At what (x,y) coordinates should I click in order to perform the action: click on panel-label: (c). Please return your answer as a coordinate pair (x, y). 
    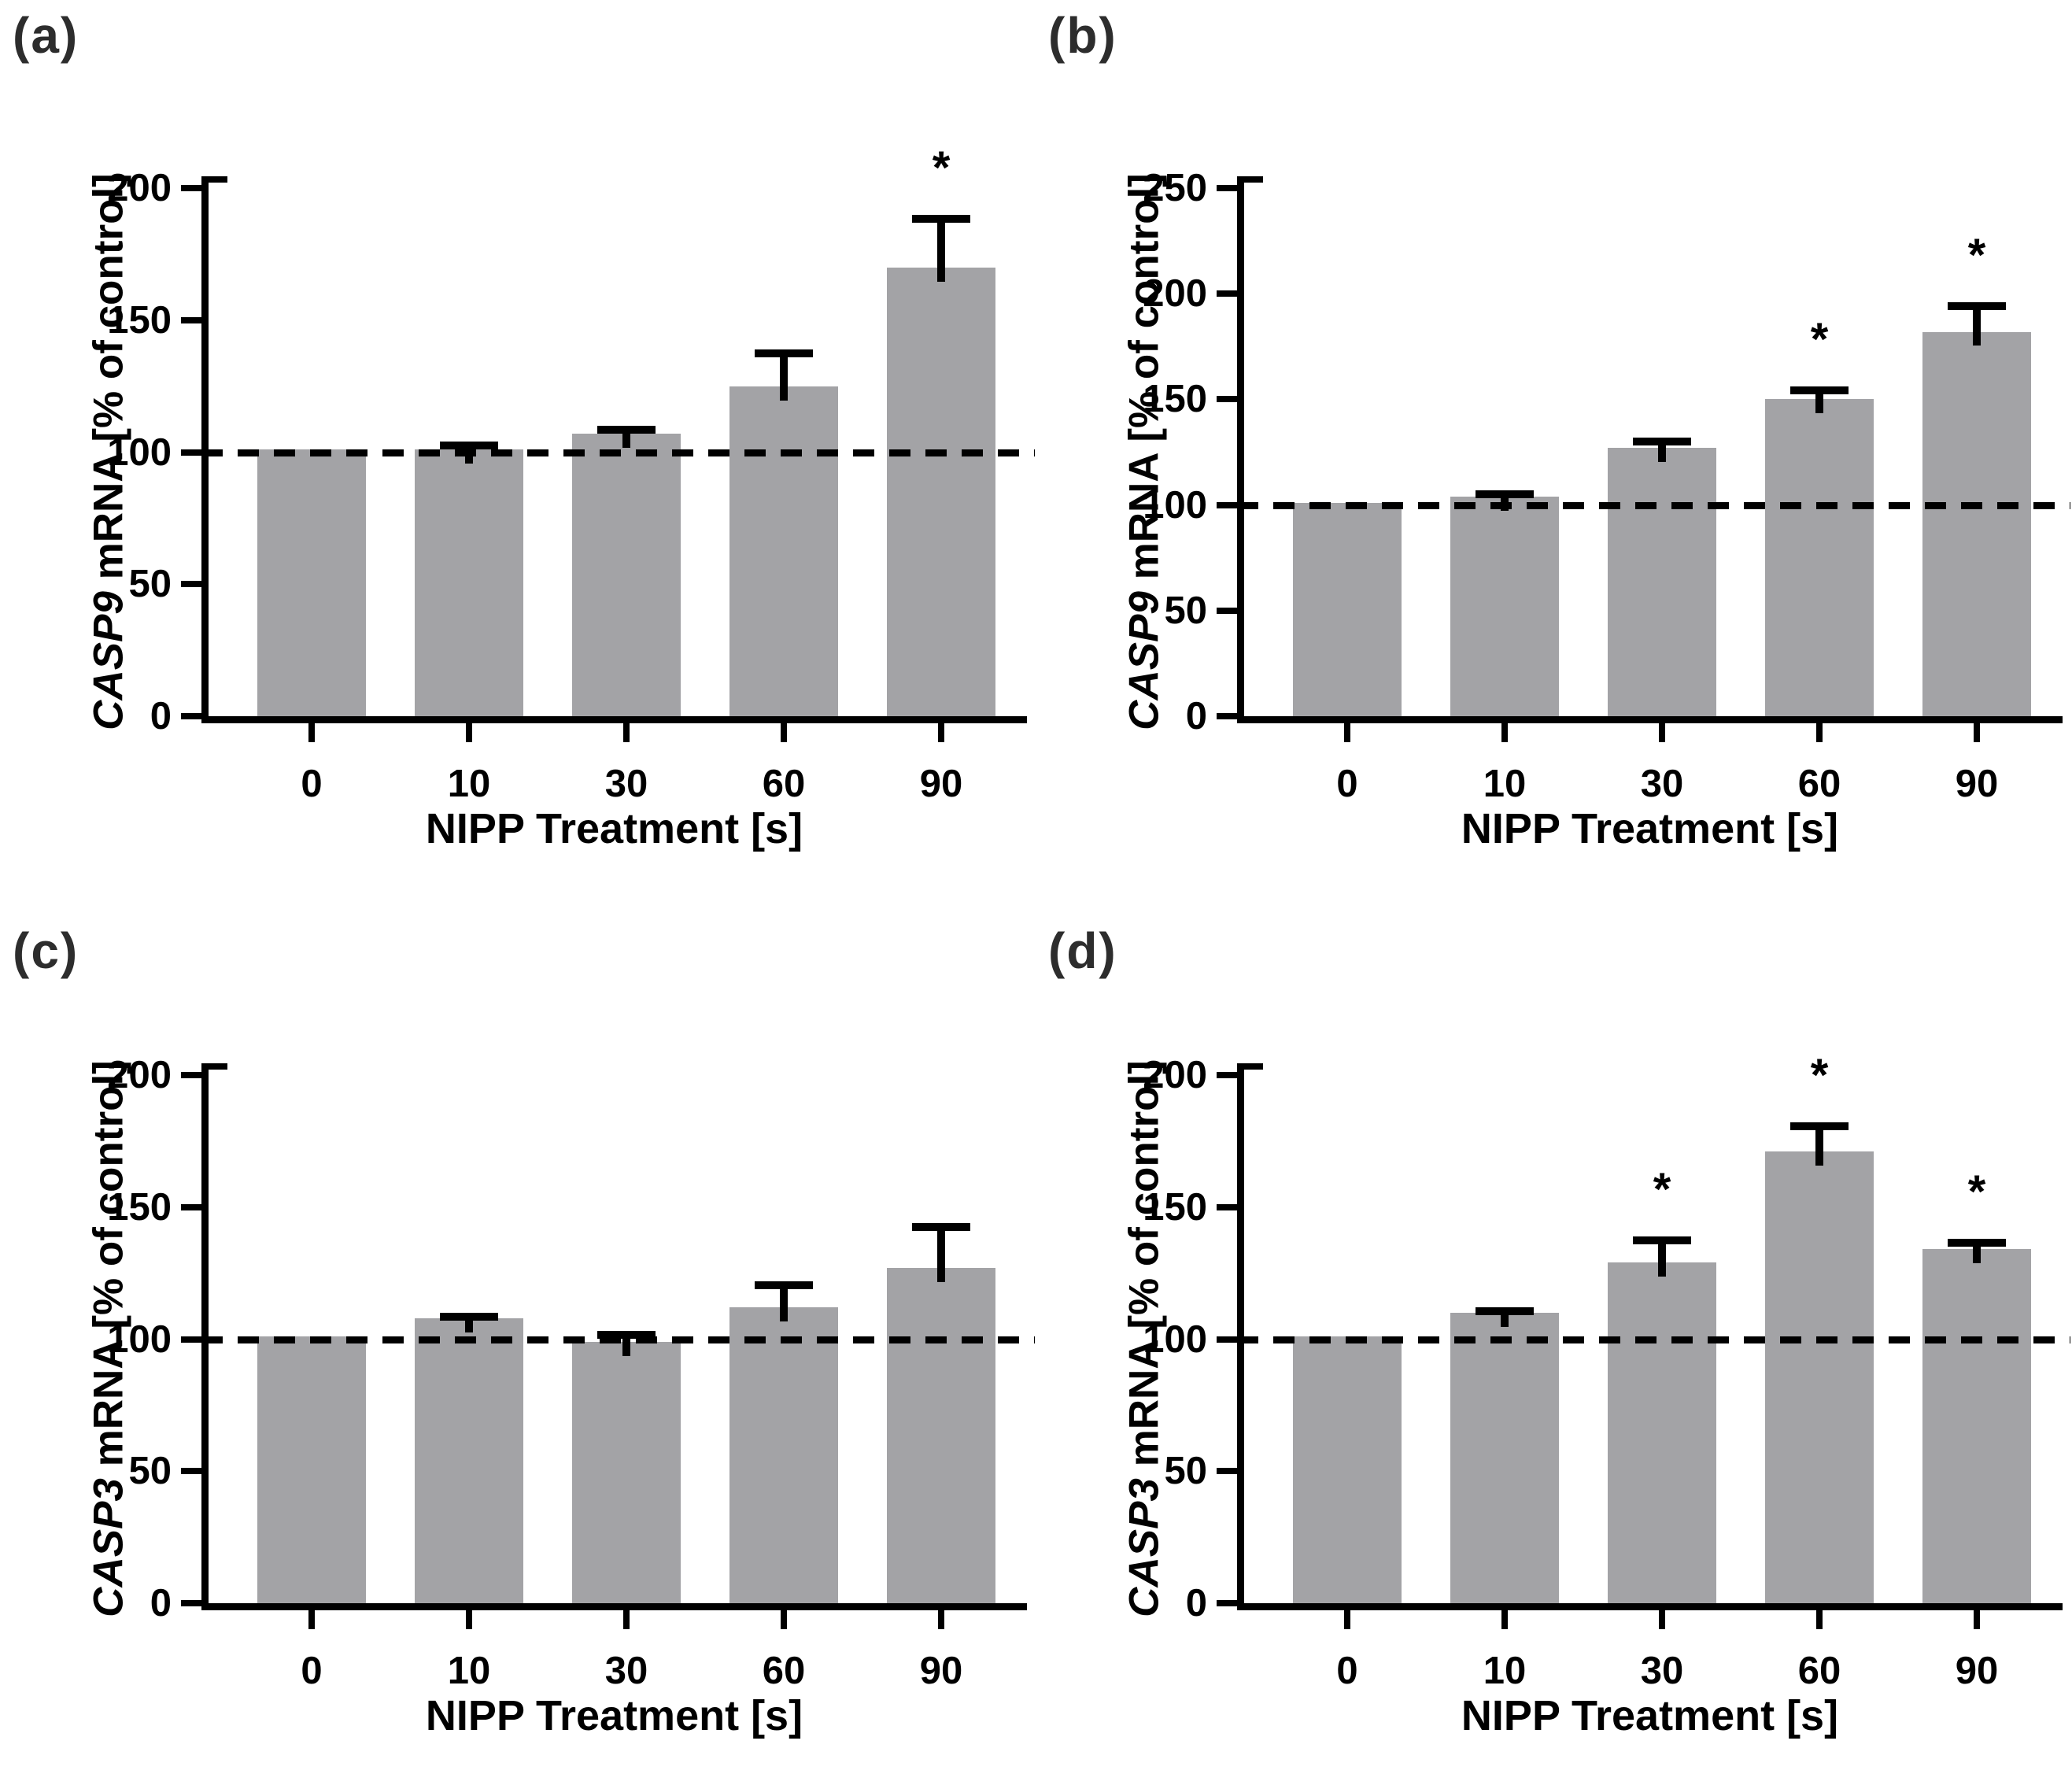
    Looking at the image, I should click on (46, 950).